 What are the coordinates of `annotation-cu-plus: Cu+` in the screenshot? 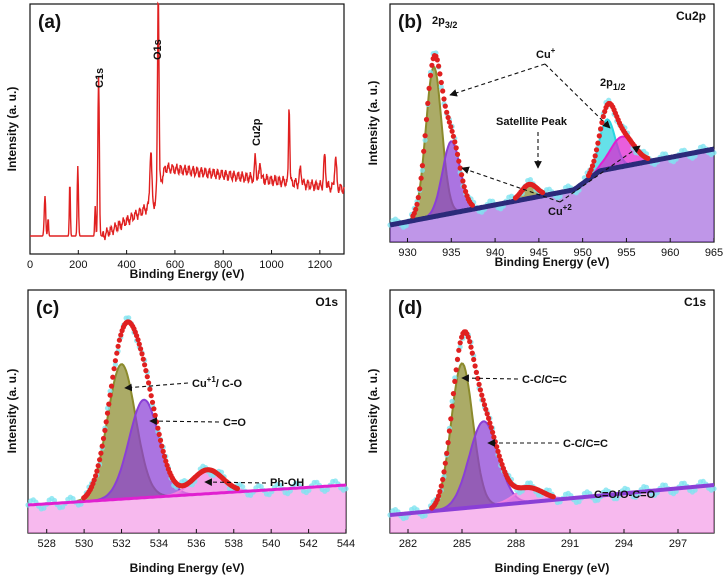 It's located at (546, 53).